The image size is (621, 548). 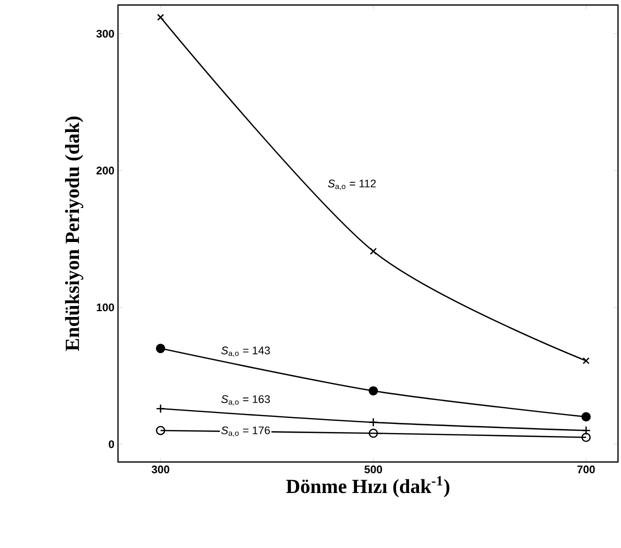 I want to click on series-label: S$_{a,o}$ = 112, so click(x=352, y=185).